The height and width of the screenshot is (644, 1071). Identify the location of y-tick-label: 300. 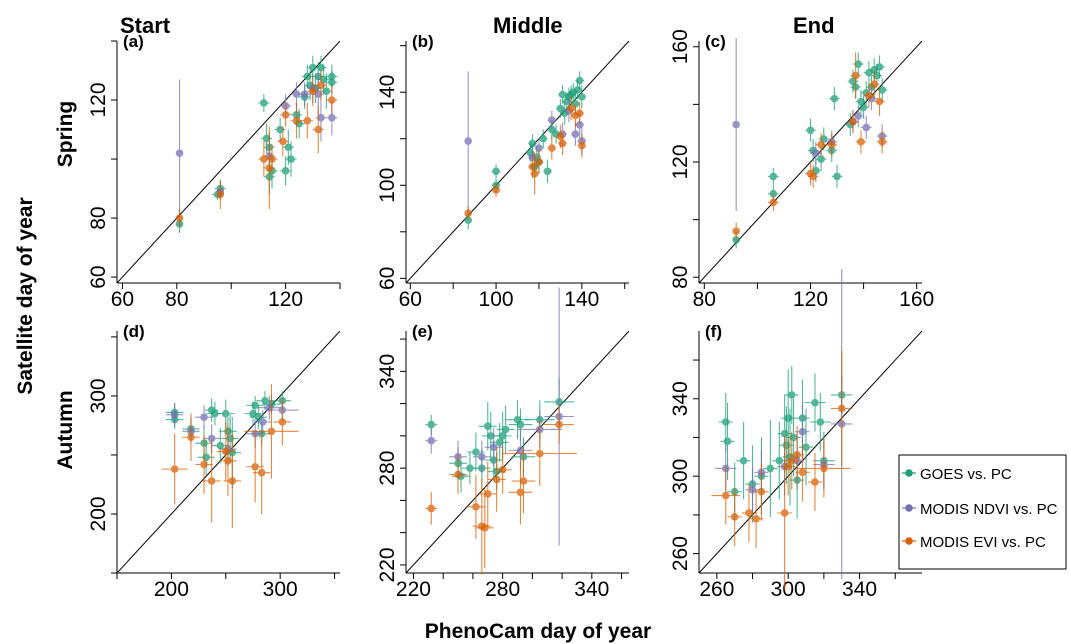
(98, 395).